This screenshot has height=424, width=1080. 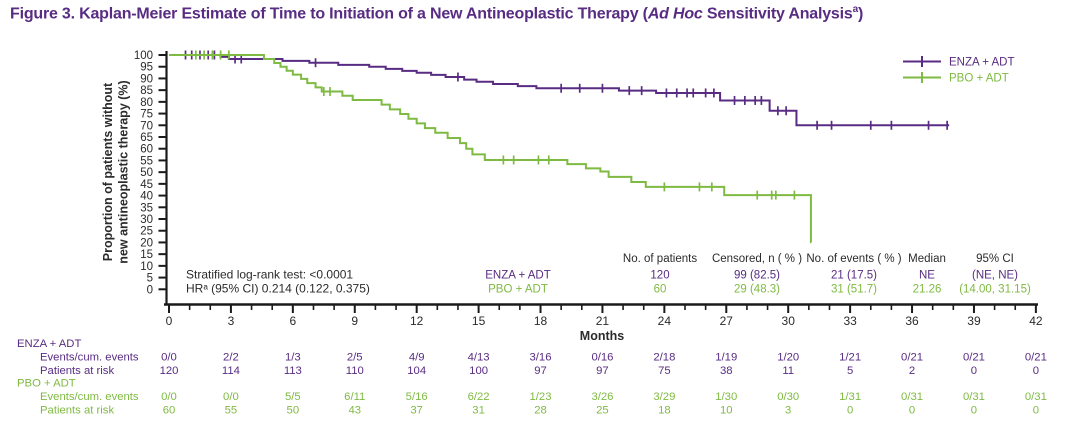 I want to click on risk-value: 60, so click(x=169, y=411).